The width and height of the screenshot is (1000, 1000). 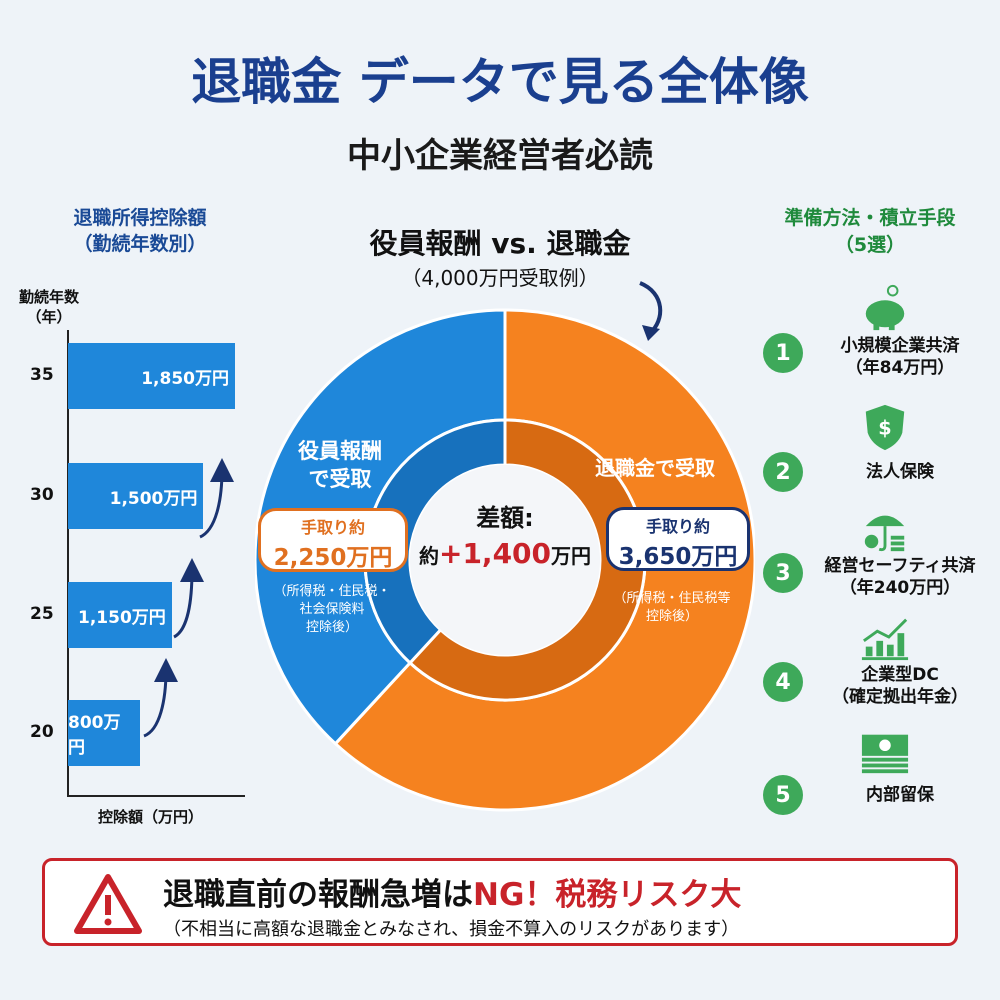 I want to click on donut-hole, so click(x=505, y=560).